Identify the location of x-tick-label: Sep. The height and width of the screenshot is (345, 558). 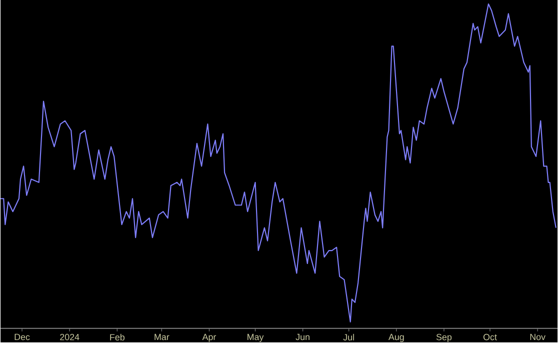
(444, 338).